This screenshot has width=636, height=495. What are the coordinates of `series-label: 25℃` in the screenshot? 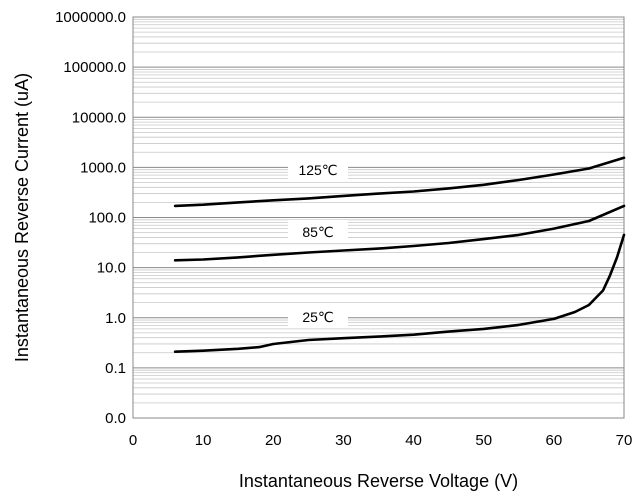 It's located at (317, 317).